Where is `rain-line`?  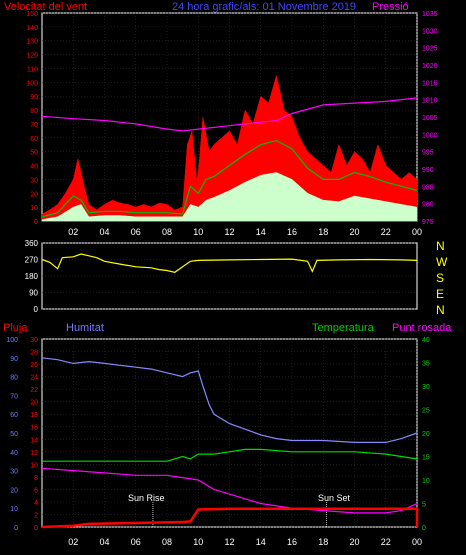 rain-line is located at coordinates (230, 518).